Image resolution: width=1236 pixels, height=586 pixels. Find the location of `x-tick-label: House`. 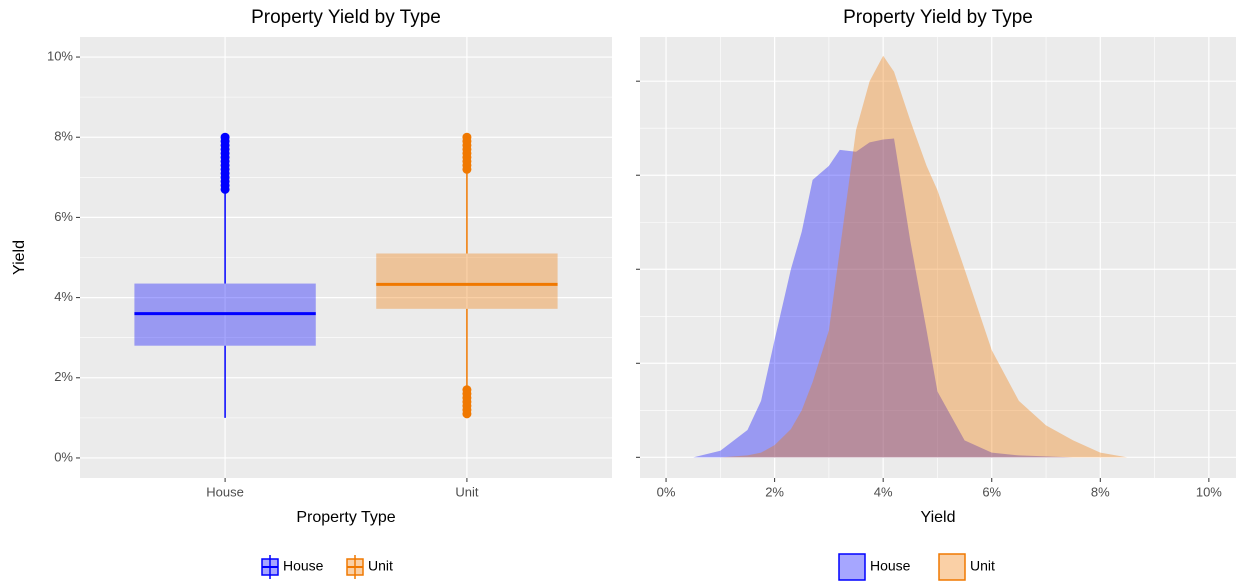

x-tick-label: House is located at coordinates (225, 491).